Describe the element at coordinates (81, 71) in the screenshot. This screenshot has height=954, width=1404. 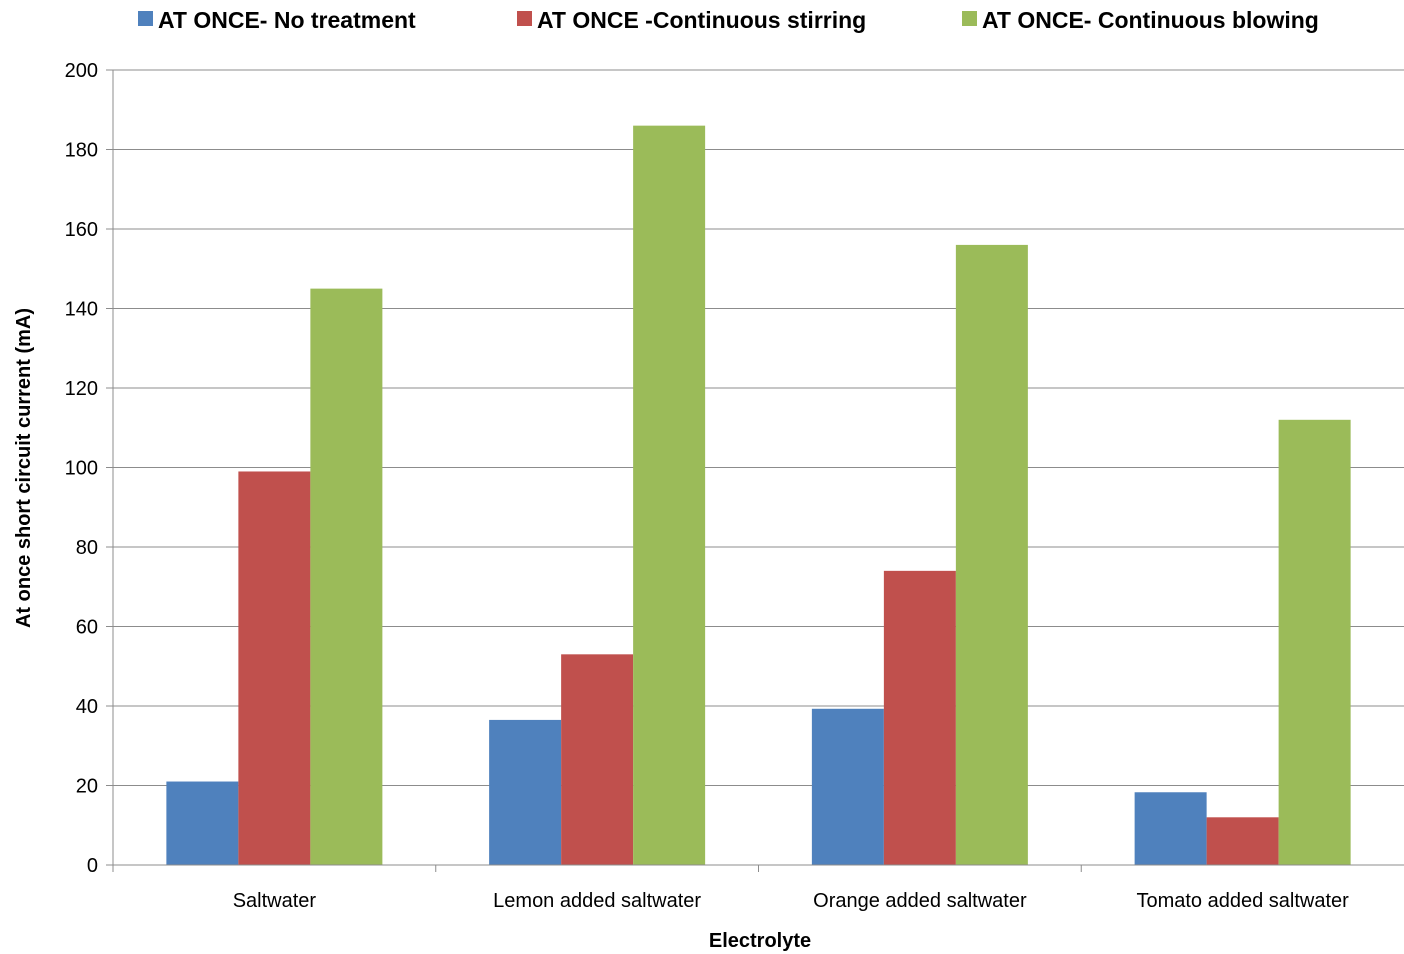
I see `y-tick-label: 200` at that location.